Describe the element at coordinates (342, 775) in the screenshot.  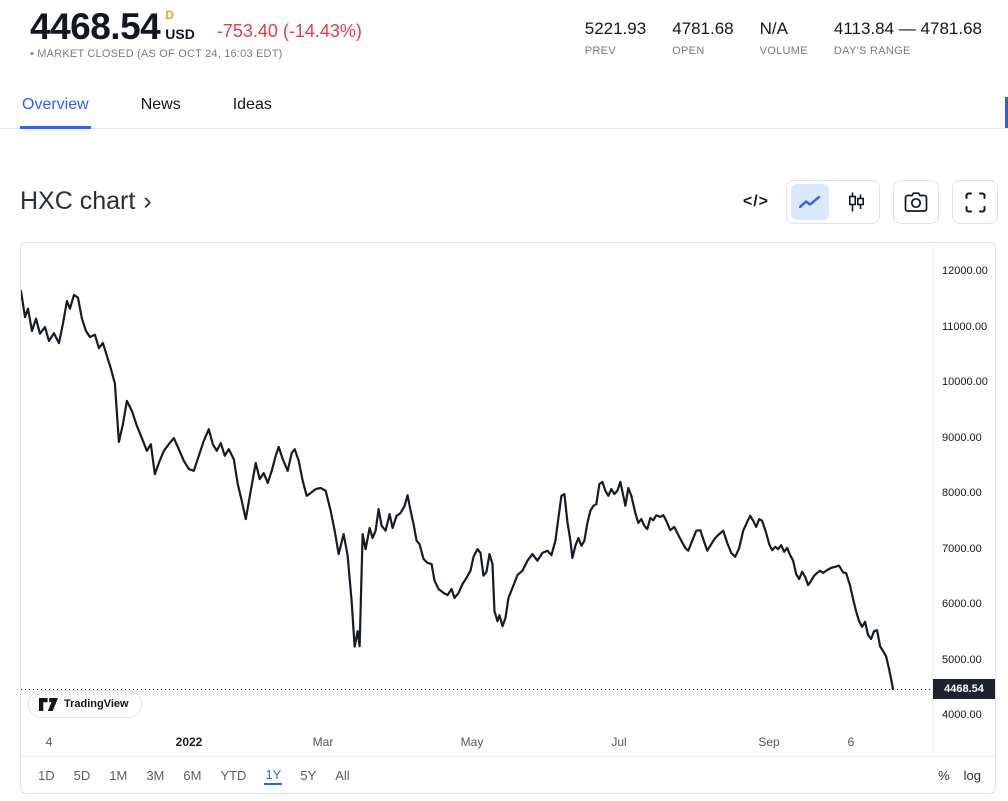
I see `range-button-all: All` at that location.